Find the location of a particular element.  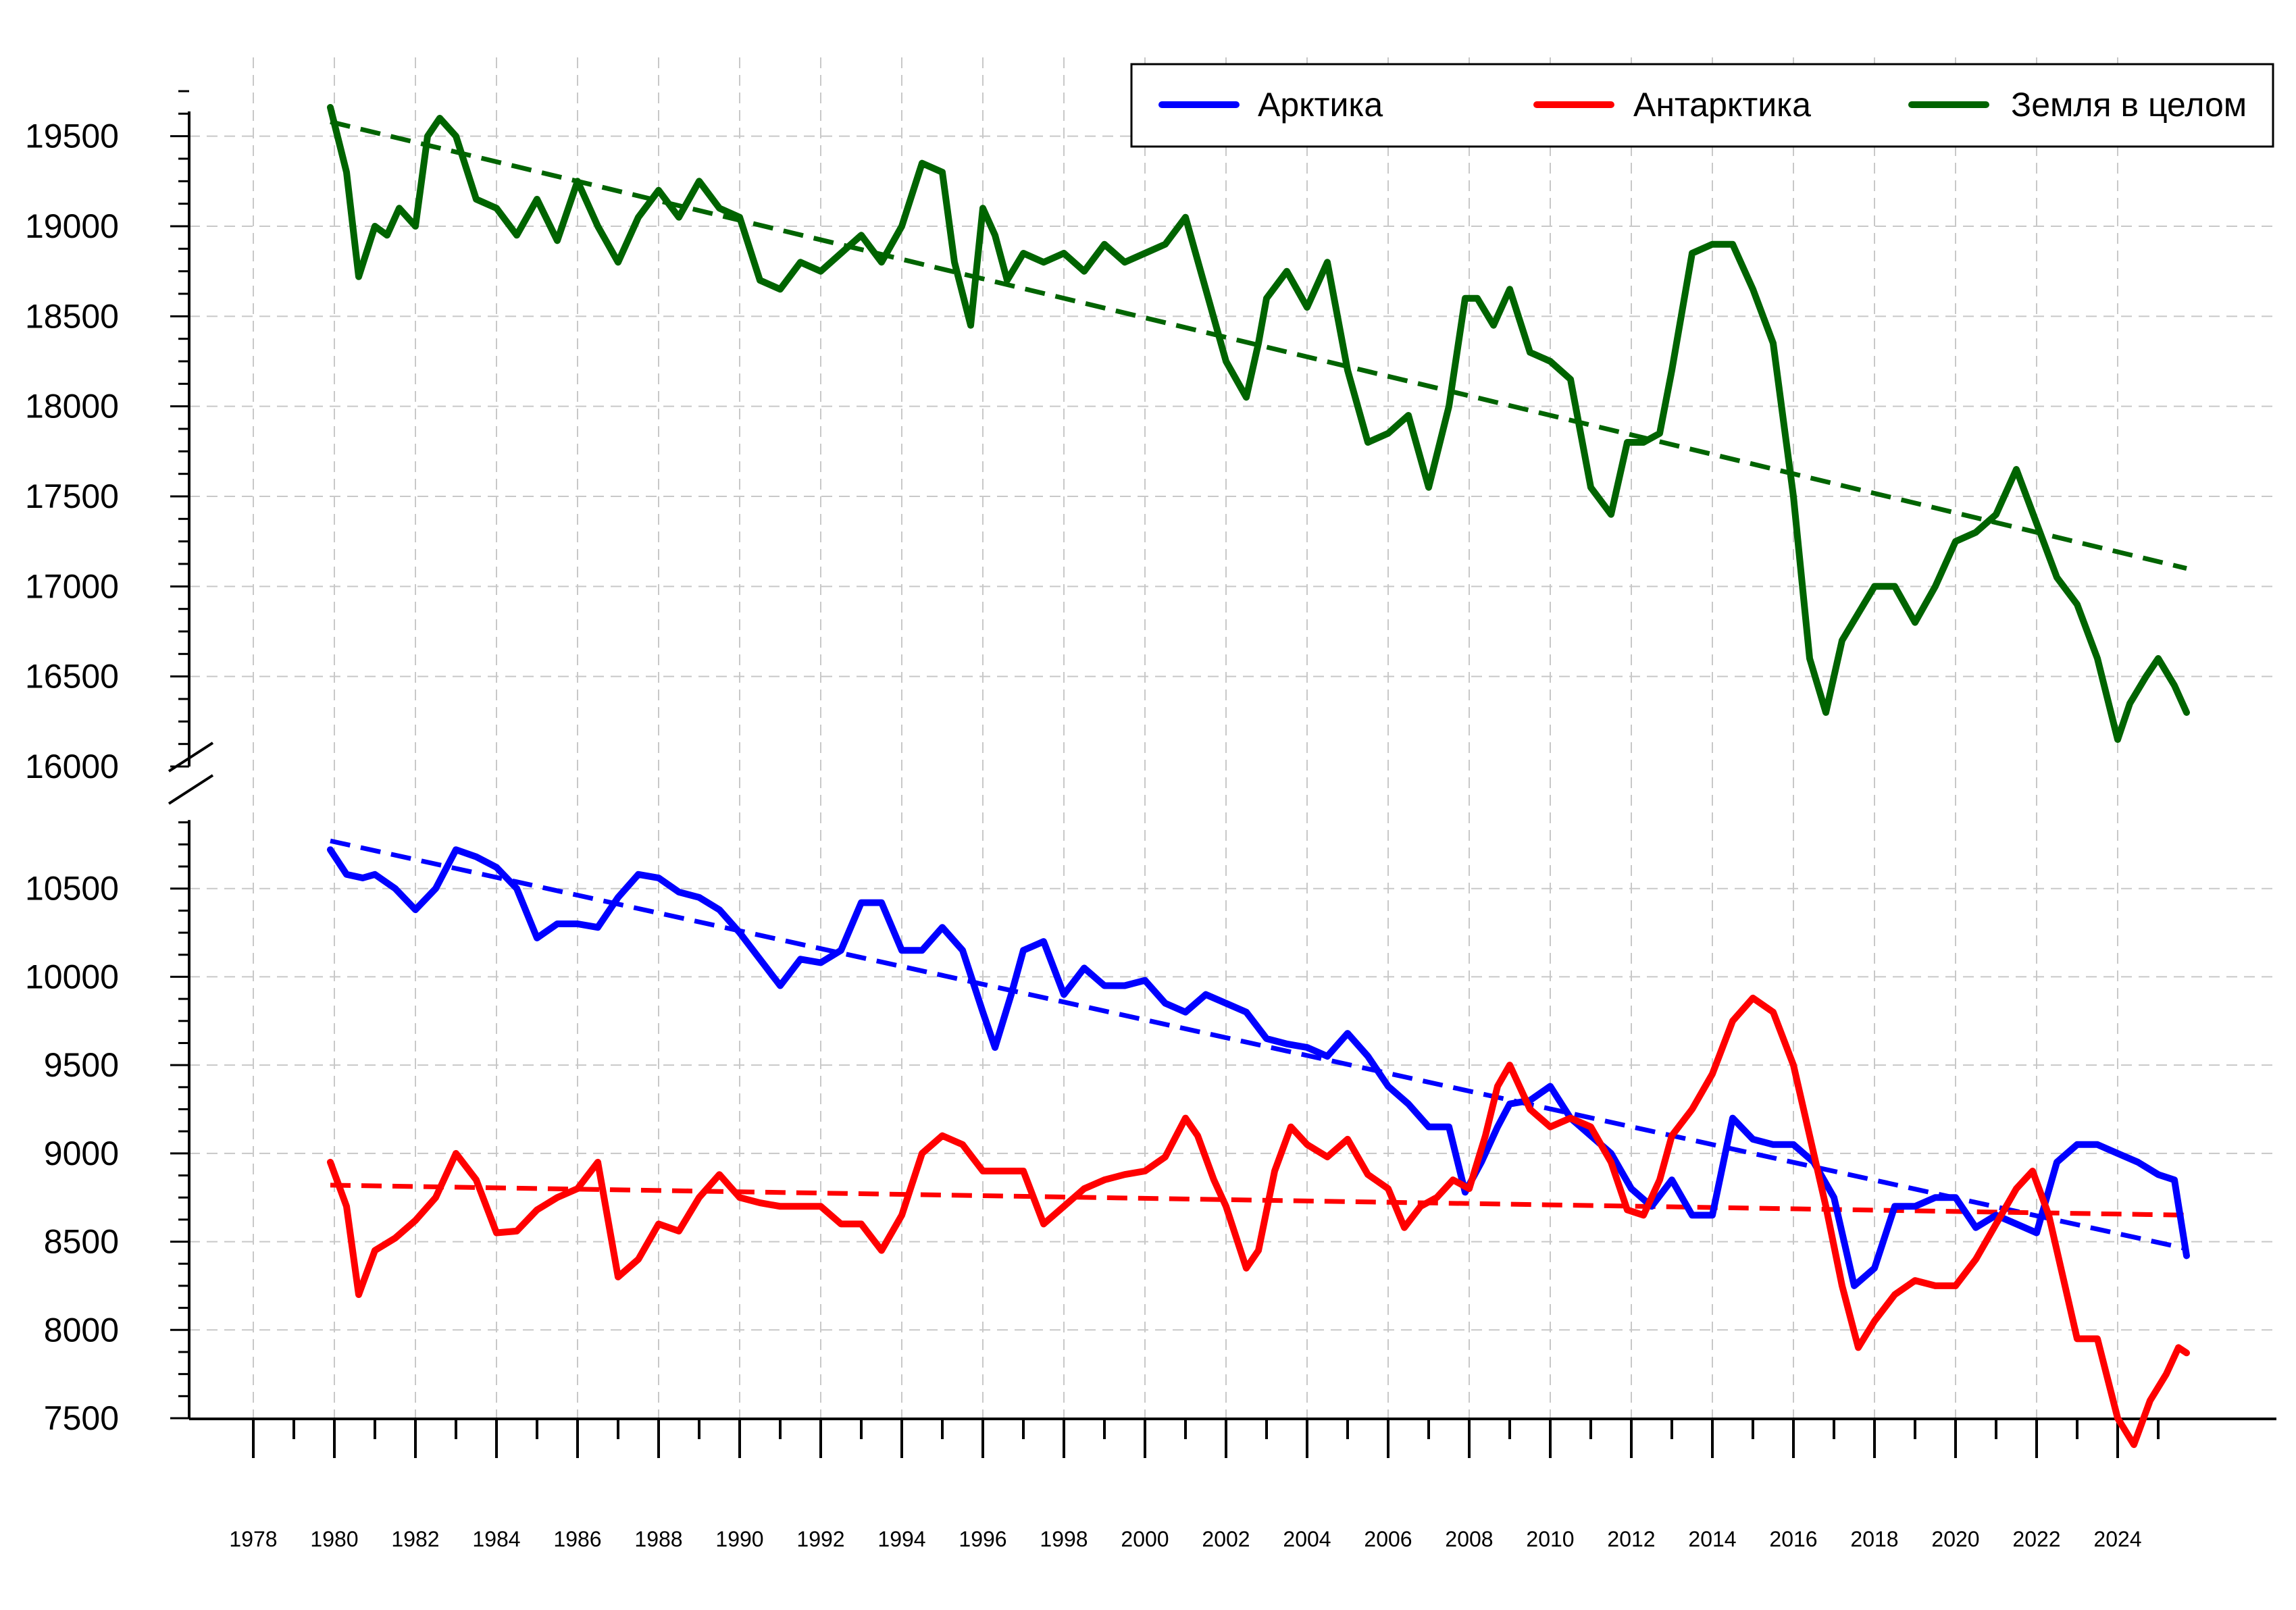

y-tick-label-lower: 9500 is located at coordinates (81, 1065).